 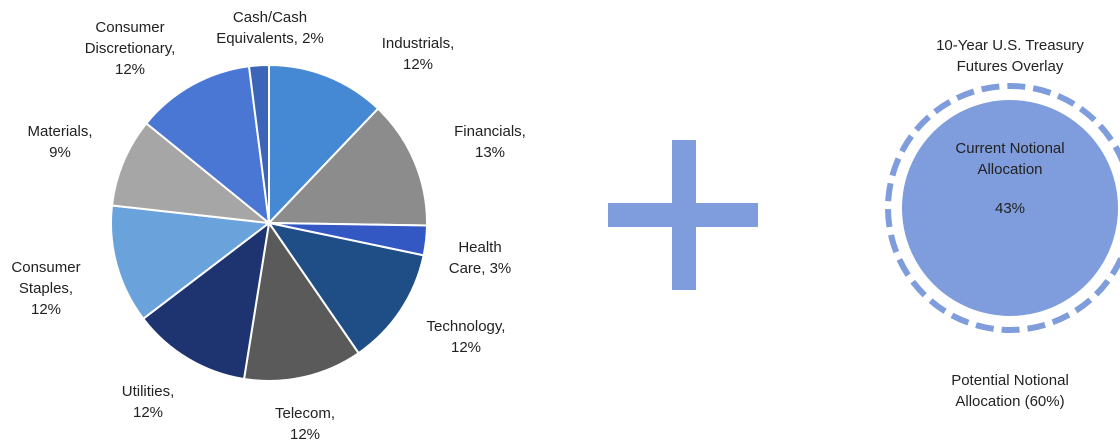 I want to click on slice-label: Health Care, 3%, so click(x=480, y=258).